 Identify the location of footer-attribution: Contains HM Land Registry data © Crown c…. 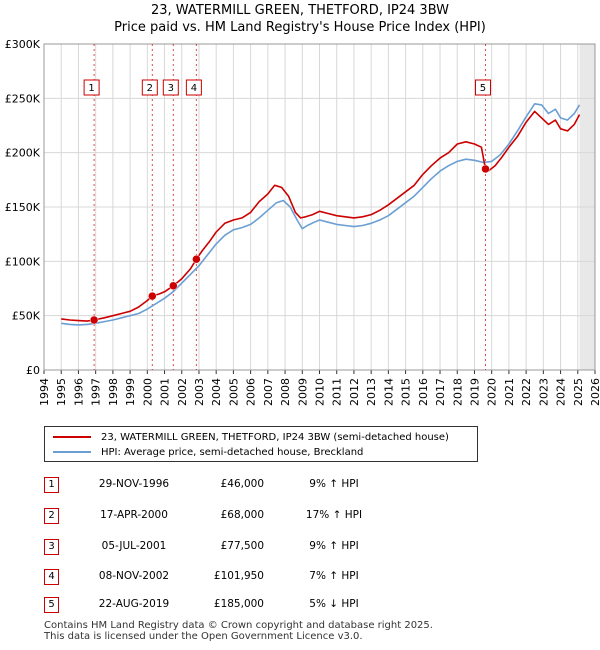
(238, 631).